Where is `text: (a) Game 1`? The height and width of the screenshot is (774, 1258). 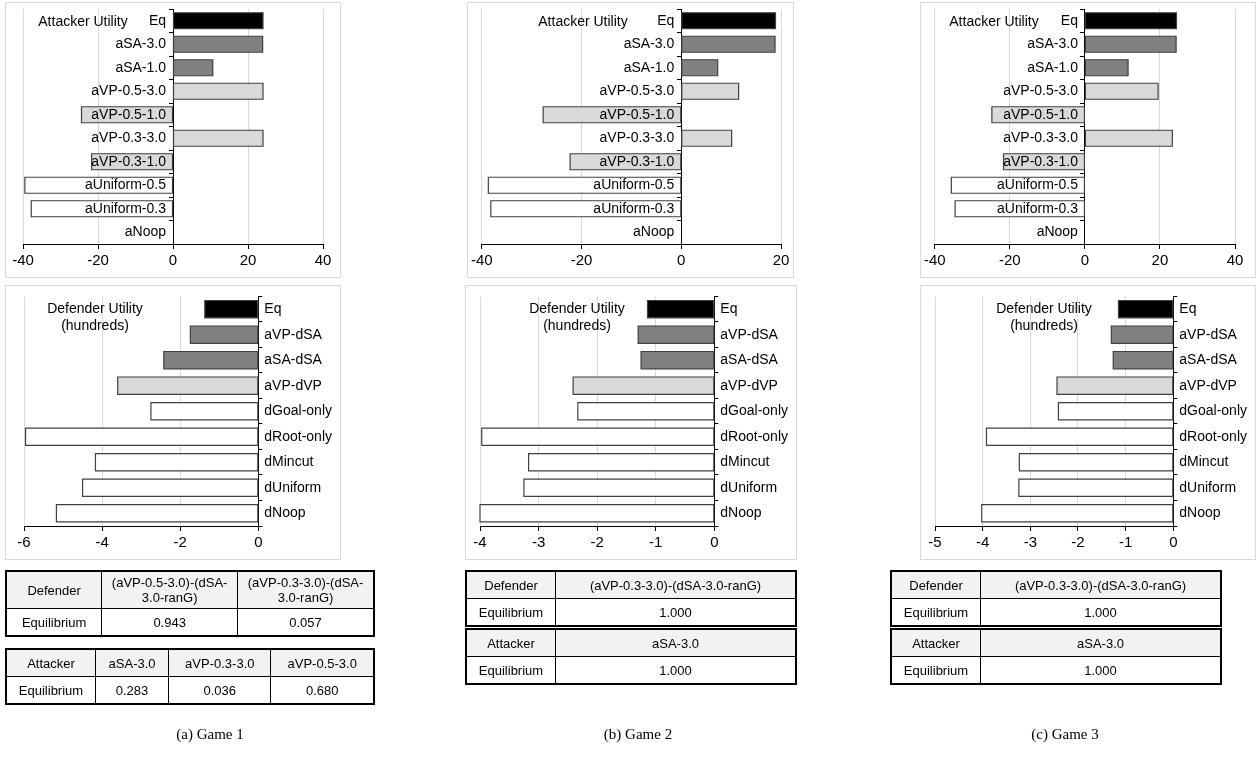
text: (a) Game 1 is located at coordinates (210, 734).